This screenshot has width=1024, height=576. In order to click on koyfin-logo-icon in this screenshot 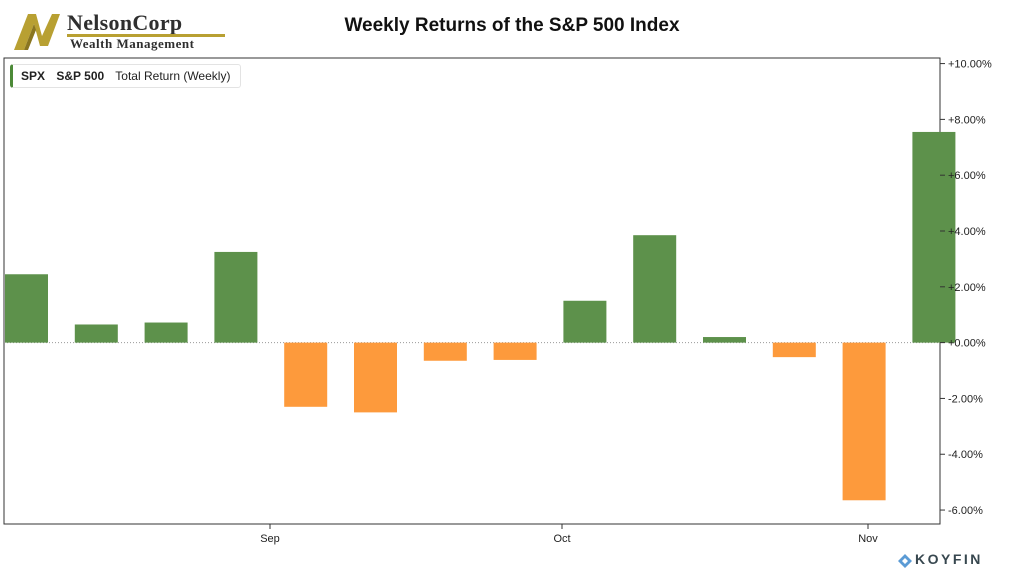, I will do `click(905, 561)`.